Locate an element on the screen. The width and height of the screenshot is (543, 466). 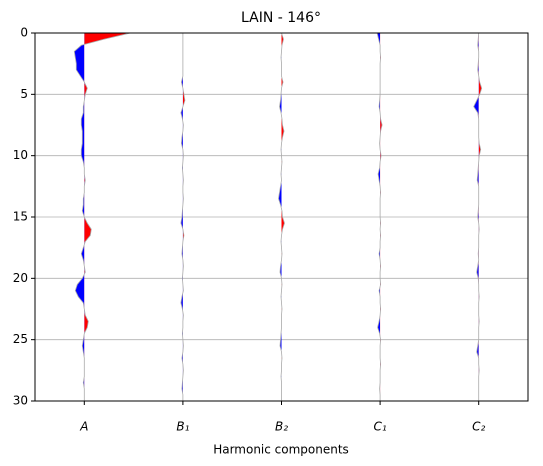
x-tick-label: C₁ is located at coordinates (379, 427).